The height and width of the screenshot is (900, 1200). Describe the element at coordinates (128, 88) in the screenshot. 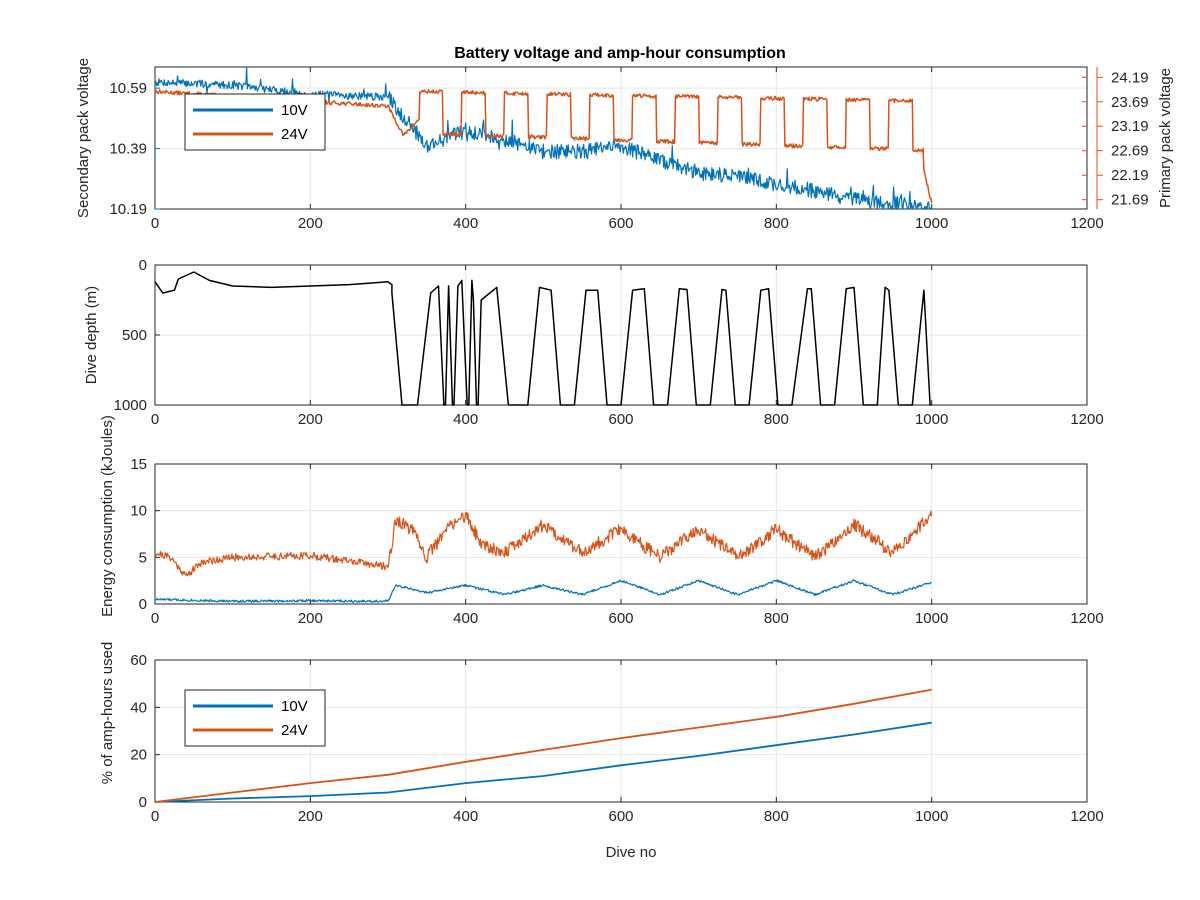

I see `y-tick-label: 10.59` at that location.